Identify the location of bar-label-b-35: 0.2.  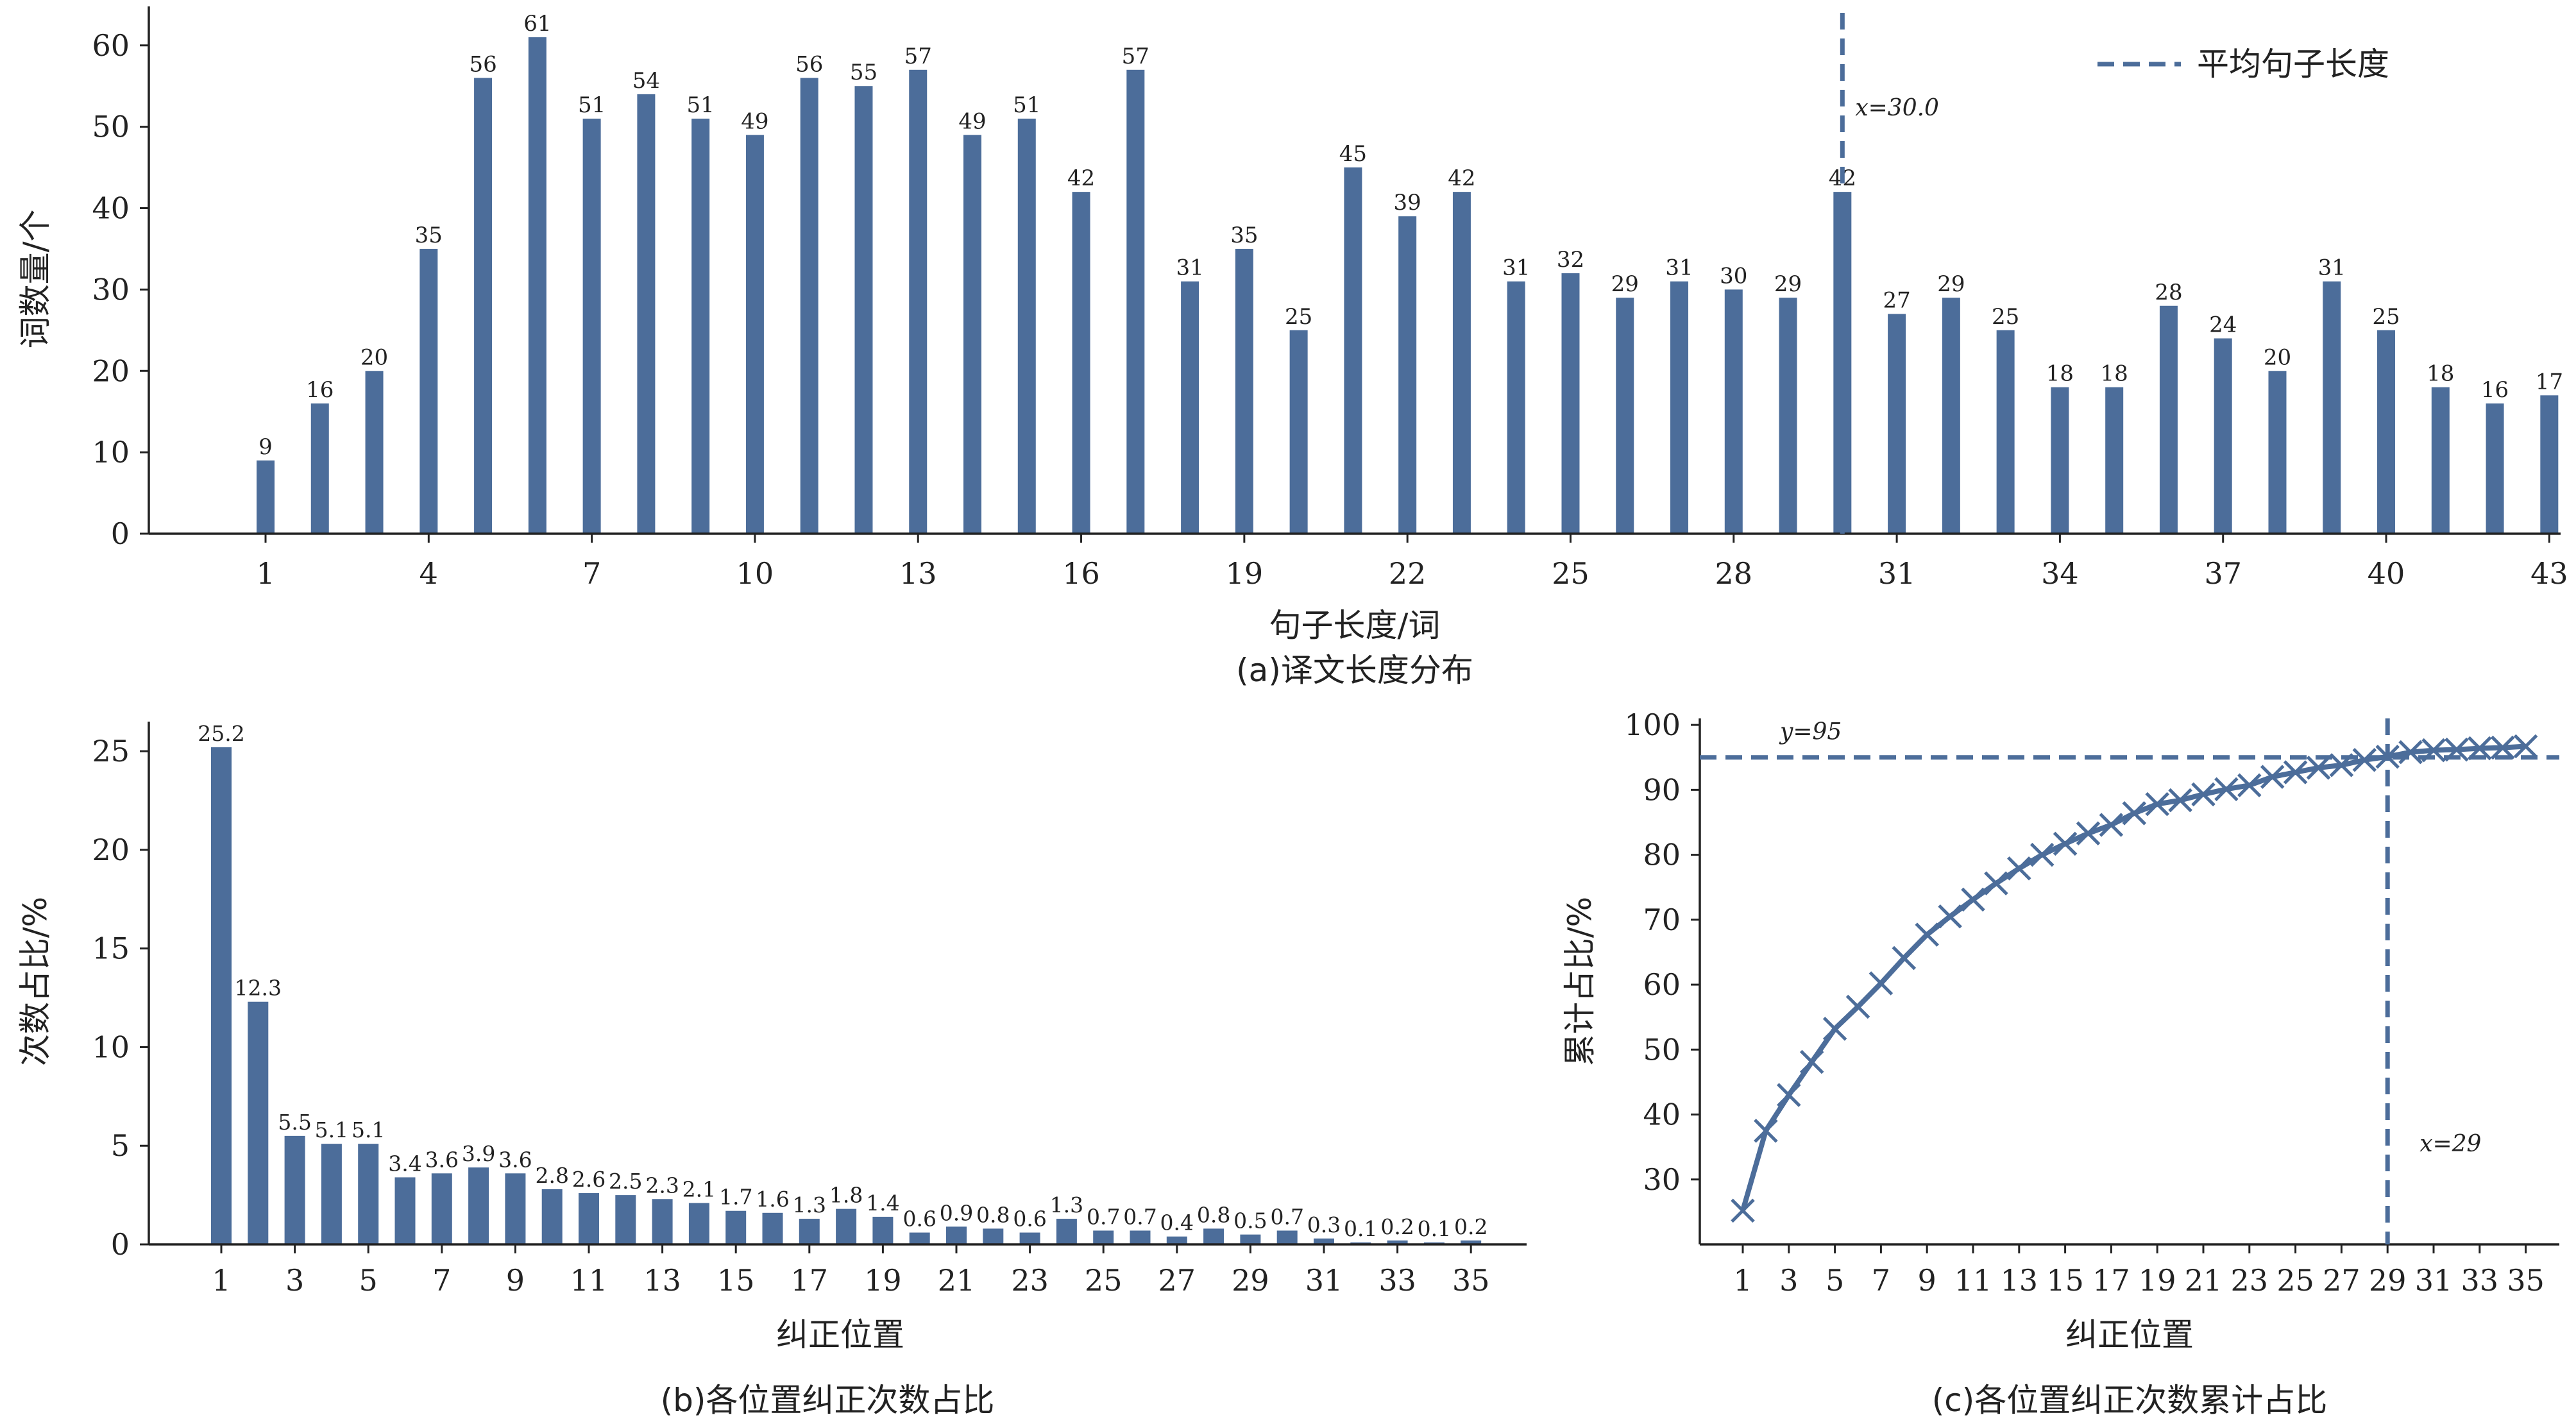
(1470, 1226).